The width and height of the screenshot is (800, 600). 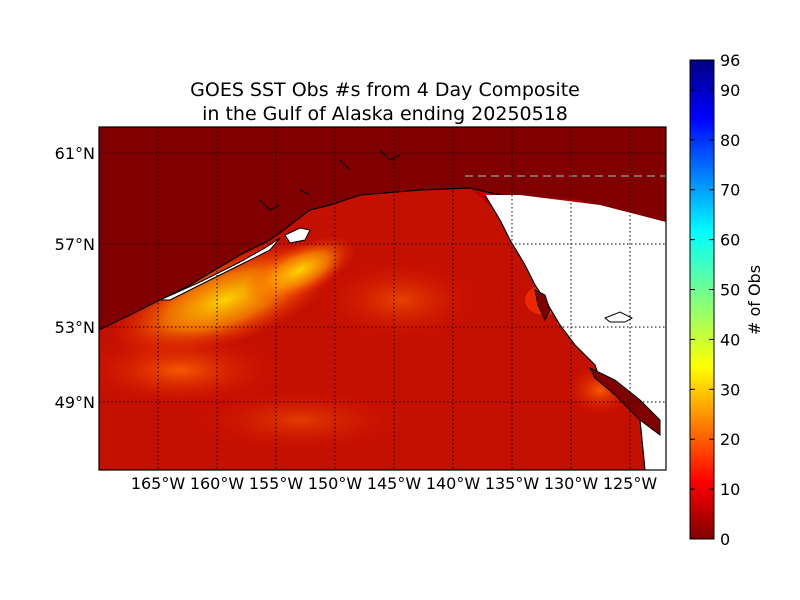 What do you see at coordinates (730, 90) in the screenshot?
I see `colorbar-tick-label: 90` at bounding box center [730, 90].